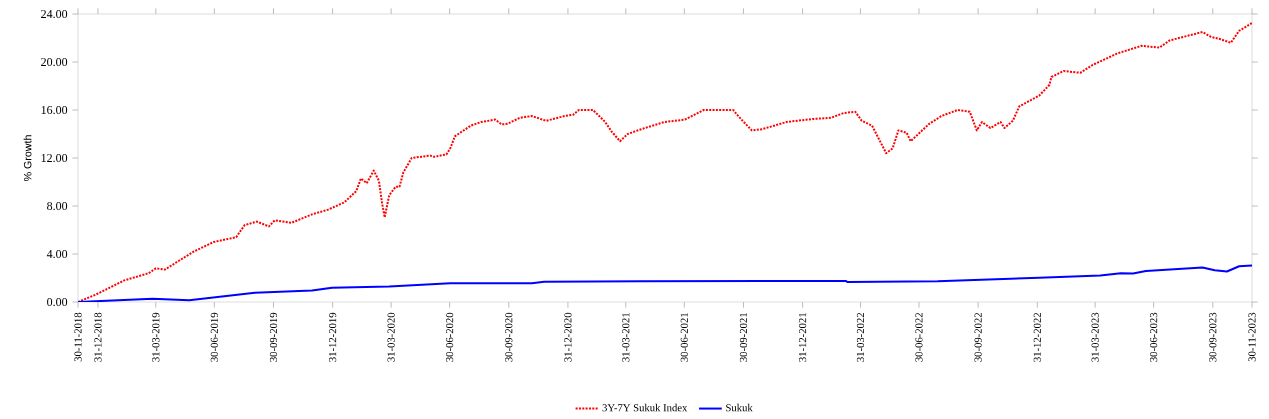 Image resolution: width=1269 pixels, height=419 pixels. What do you see at coordinates (1252, 337) in the screenshot?
I see `x-tick-label: 30-11-2023` at bounding box center [1252, 337].